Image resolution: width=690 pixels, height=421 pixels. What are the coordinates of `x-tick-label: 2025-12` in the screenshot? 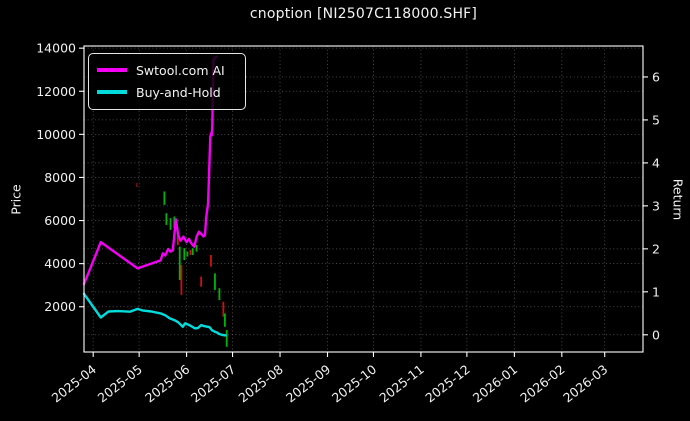 It's located at (447, 384).